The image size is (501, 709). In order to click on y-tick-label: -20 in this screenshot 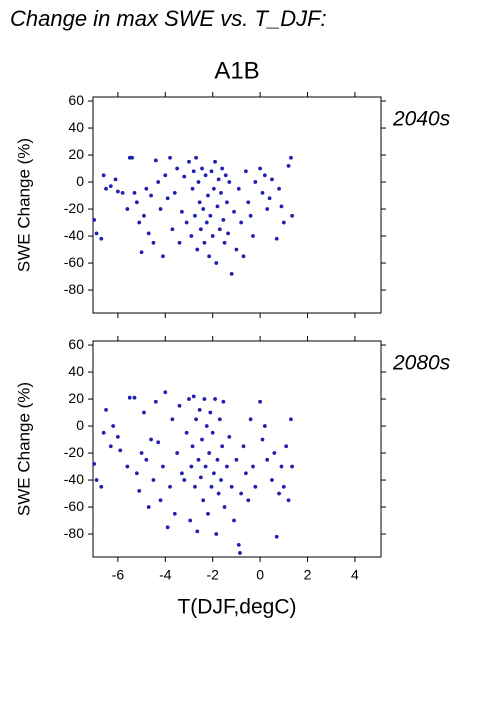, I will do `click(74, 208)`.